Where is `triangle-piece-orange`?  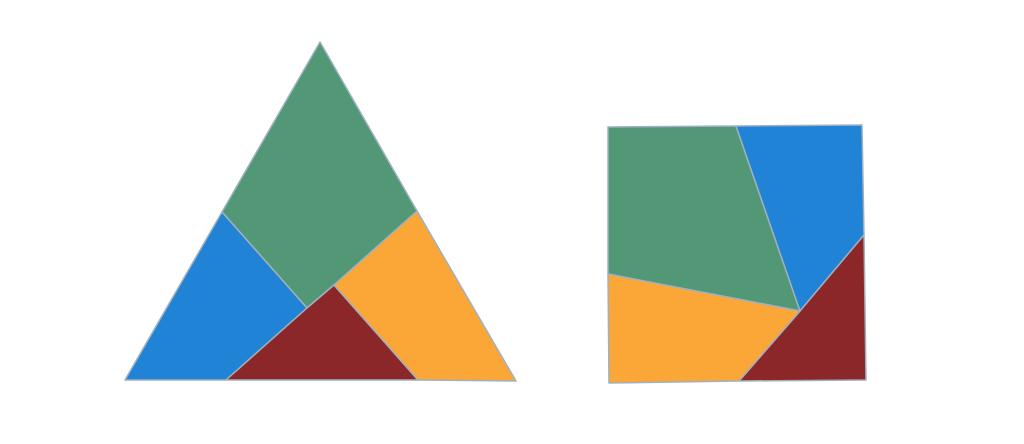
triangle-piece-orange is located at coordinates (425, 296).